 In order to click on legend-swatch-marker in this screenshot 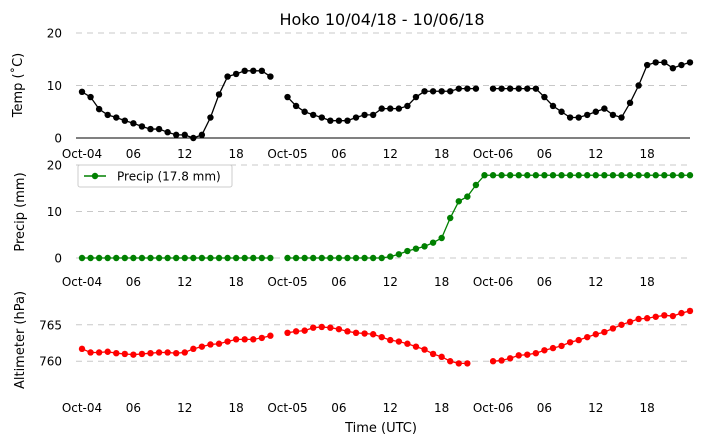, I will do `click(95, 176)`.